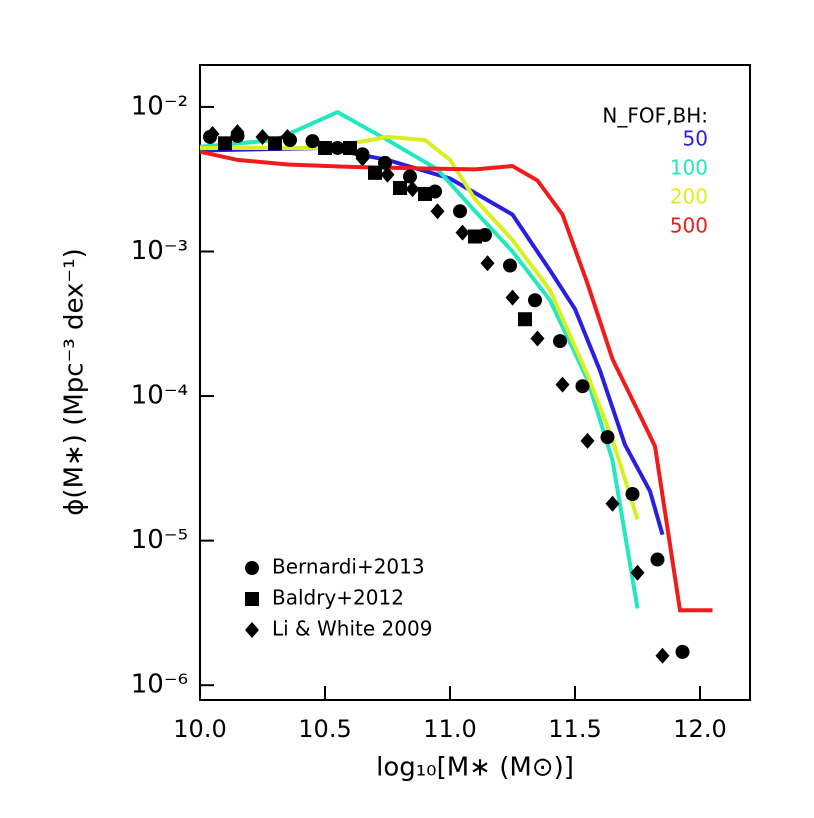 This screenshot has width=814, height=818. What do you see at coordinates (338, 598) in the screenshot?
I see `legend-label: Baldry+2012` at bounding box center [338, 598].